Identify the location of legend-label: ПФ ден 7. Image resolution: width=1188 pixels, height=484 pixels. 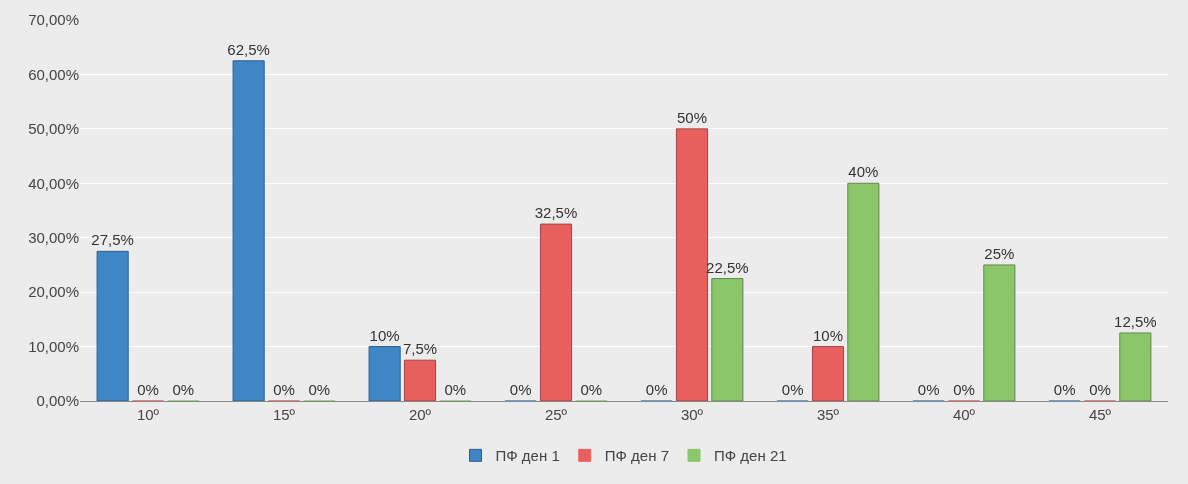
(636, 456).